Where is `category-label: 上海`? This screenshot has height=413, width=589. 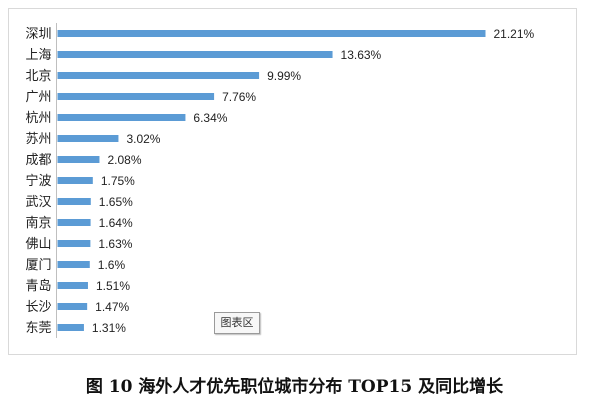 category-label: 上海 is located at coordinates (38, 55).